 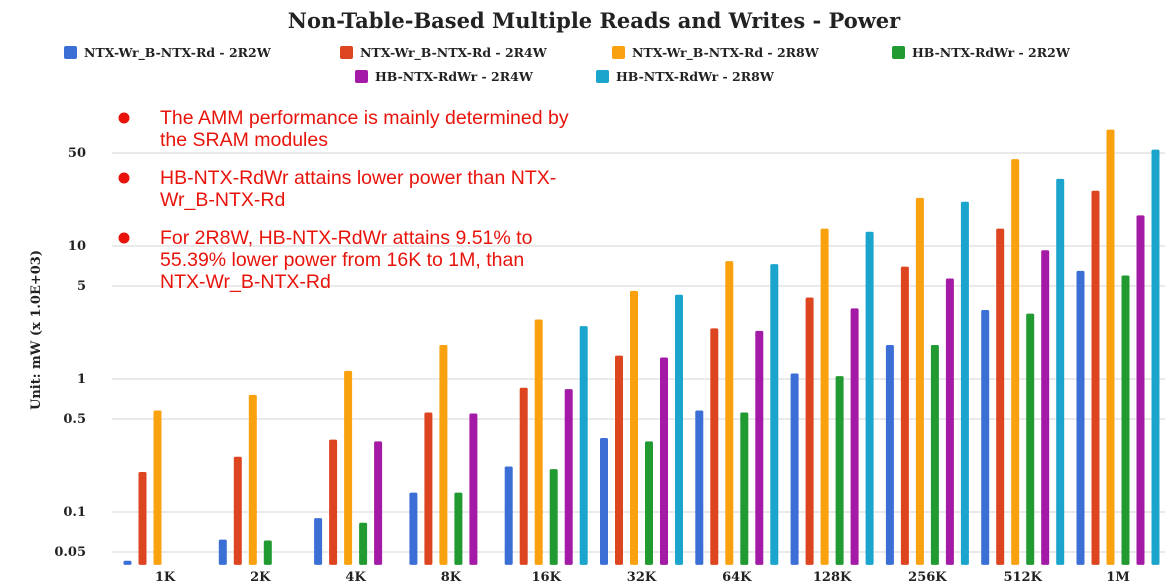 What do you see at coordinates (991, 52) in the screenshot?
I see `legend-label: HB-NTX-RdWr - 2R2W` at bounding box center [991, 52].